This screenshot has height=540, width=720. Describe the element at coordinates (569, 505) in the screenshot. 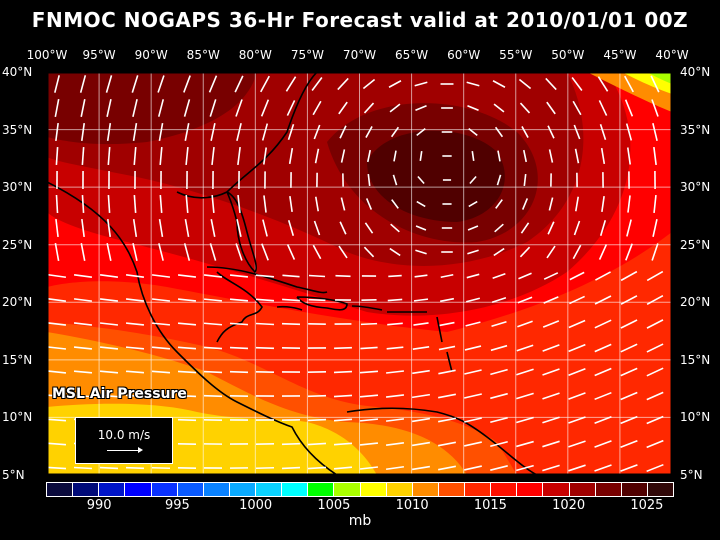

I see `colorbar-tick-label: 1020` at that location.